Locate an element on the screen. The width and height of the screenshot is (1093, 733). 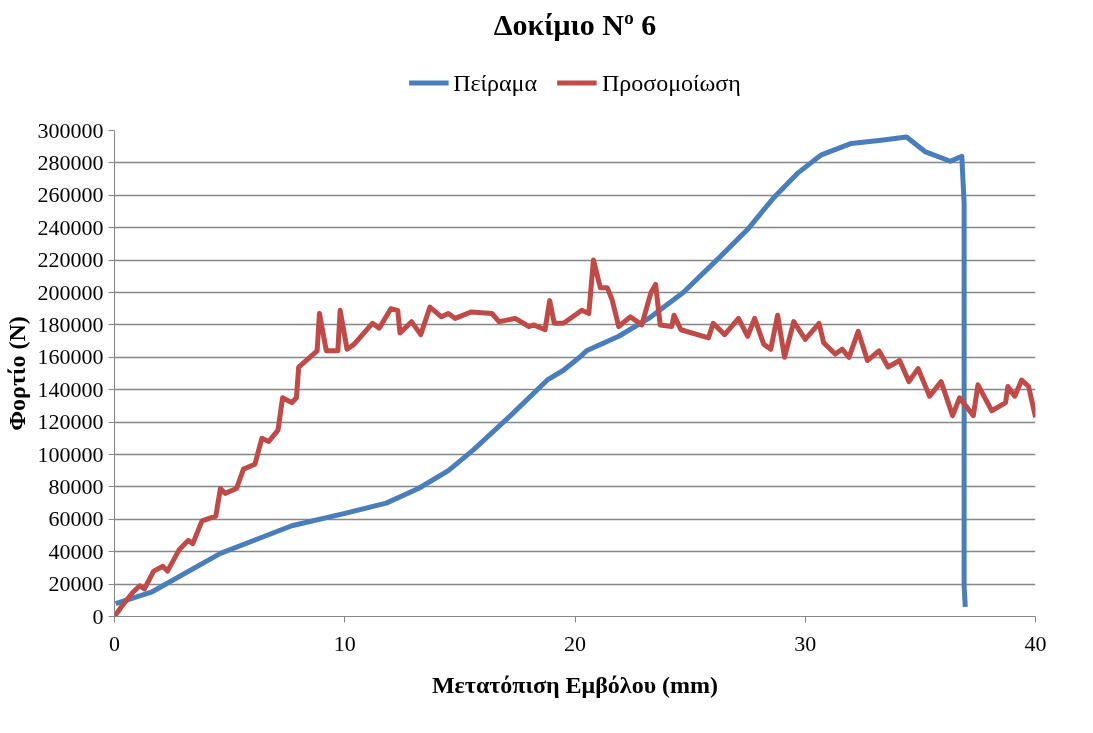
y-tick-label: 100000 is located at coordinates (70, 454).